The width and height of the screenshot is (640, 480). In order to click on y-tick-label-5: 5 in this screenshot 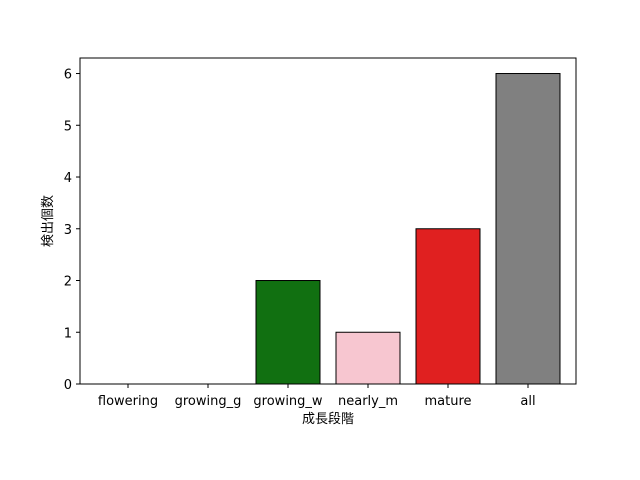, I will do `click(68, 126)`.